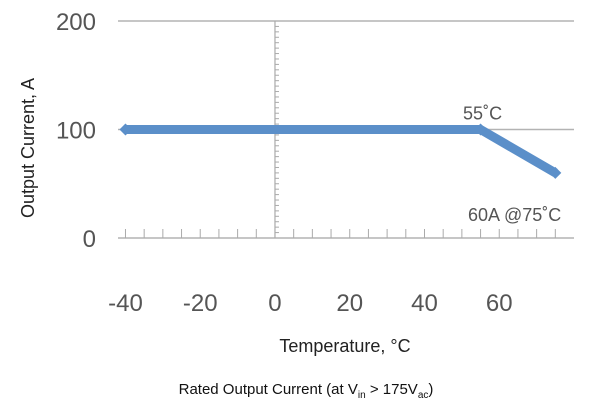 The width and height of the screenshot is (612, 410). What do you see at coordinates (76, 22) in the screenshot?
I see `y-tick-label-2: 200` at bounding box center [76, 22].